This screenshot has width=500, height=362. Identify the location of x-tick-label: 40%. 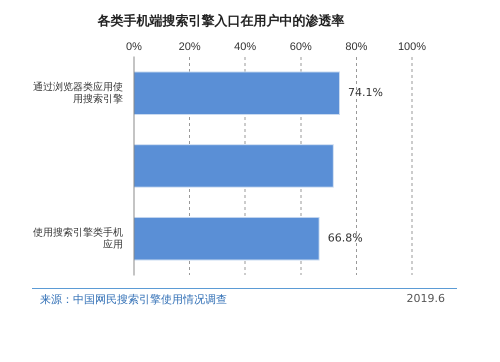
(245, 47).